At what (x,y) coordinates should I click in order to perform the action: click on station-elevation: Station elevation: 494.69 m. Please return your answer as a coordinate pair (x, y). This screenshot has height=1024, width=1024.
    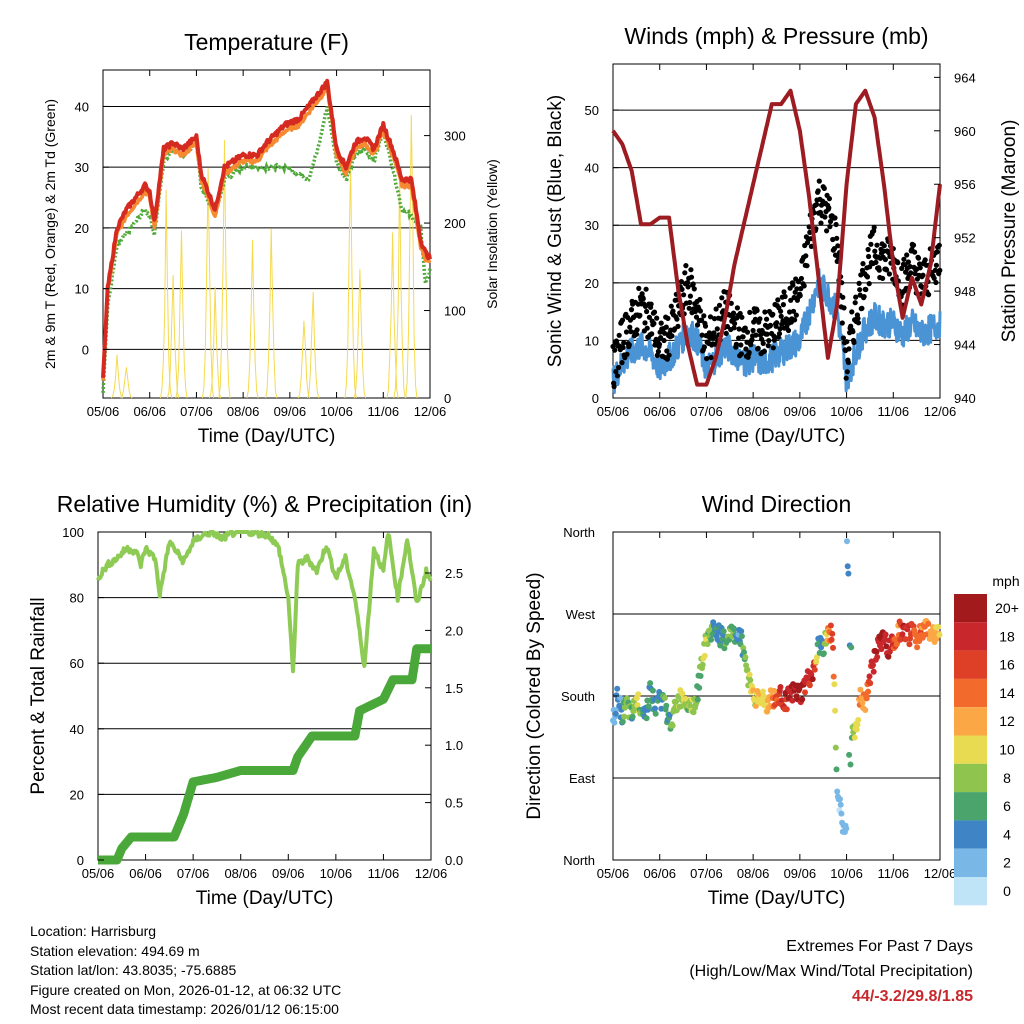
    Looking at the image, I should click on (115, 950).